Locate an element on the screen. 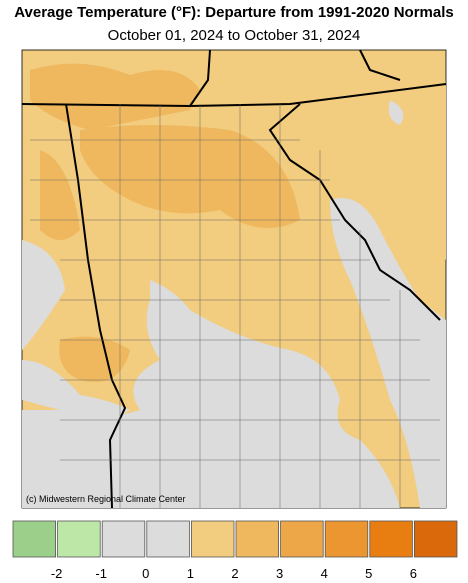  legend-label: 3 is located at coordinates (279, 573).